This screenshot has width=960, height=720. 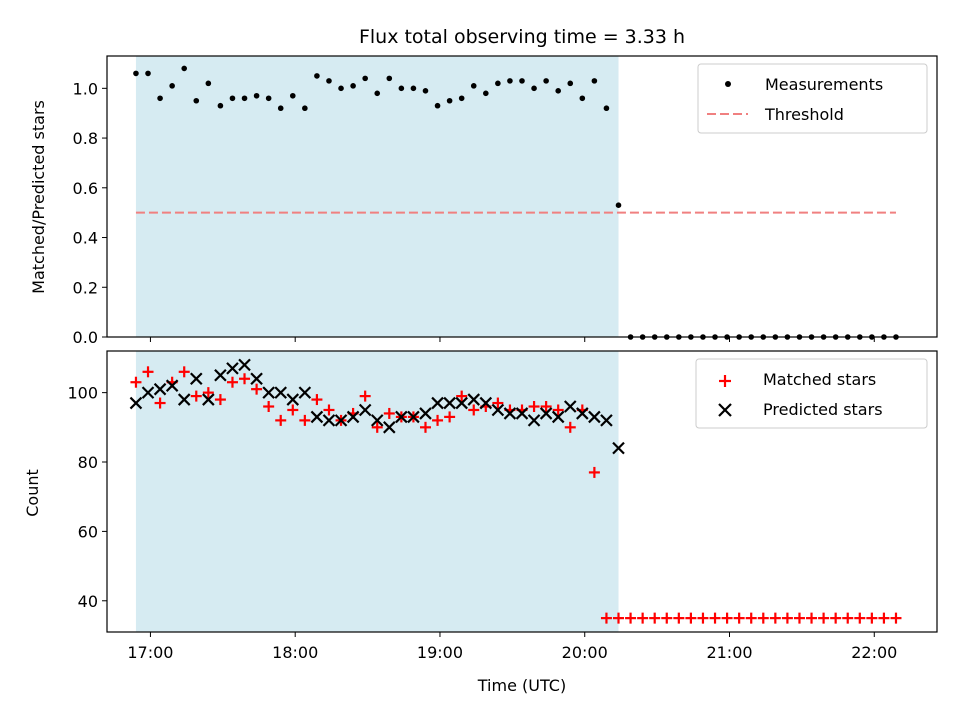 I want to click on x-axis-label: Time (UTC), so click(x=521, y=685).